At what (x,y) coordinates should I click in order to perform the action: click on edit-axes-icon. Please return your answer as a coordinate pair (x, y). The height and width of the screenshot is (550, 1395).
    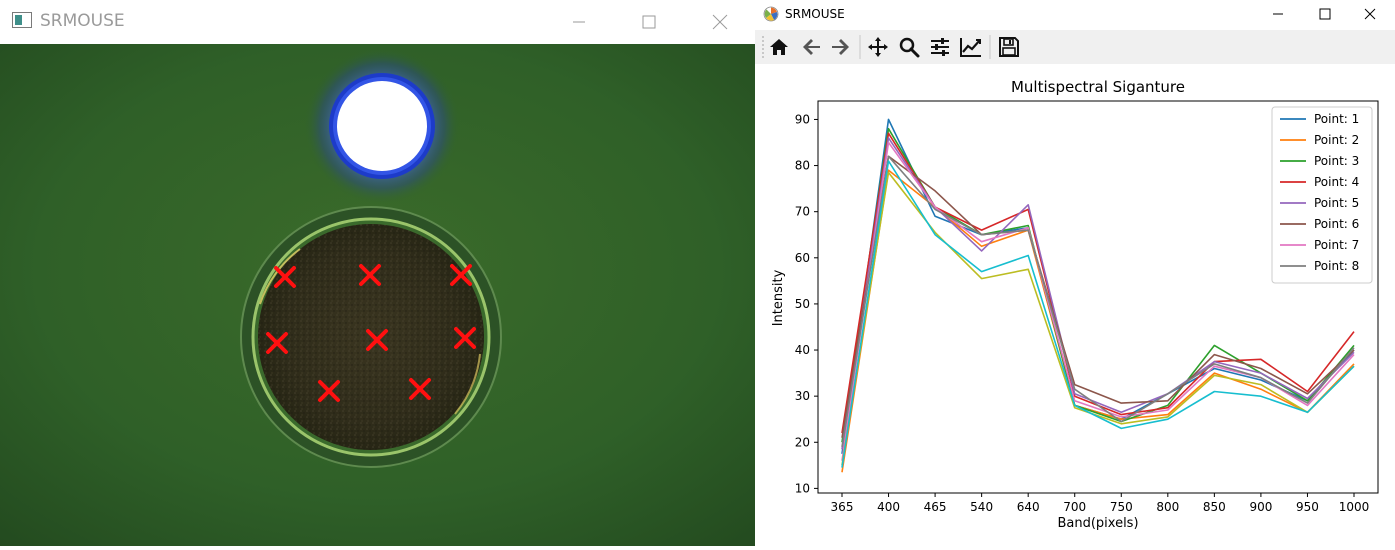
    Looking at the image, I should click on (970, 47).